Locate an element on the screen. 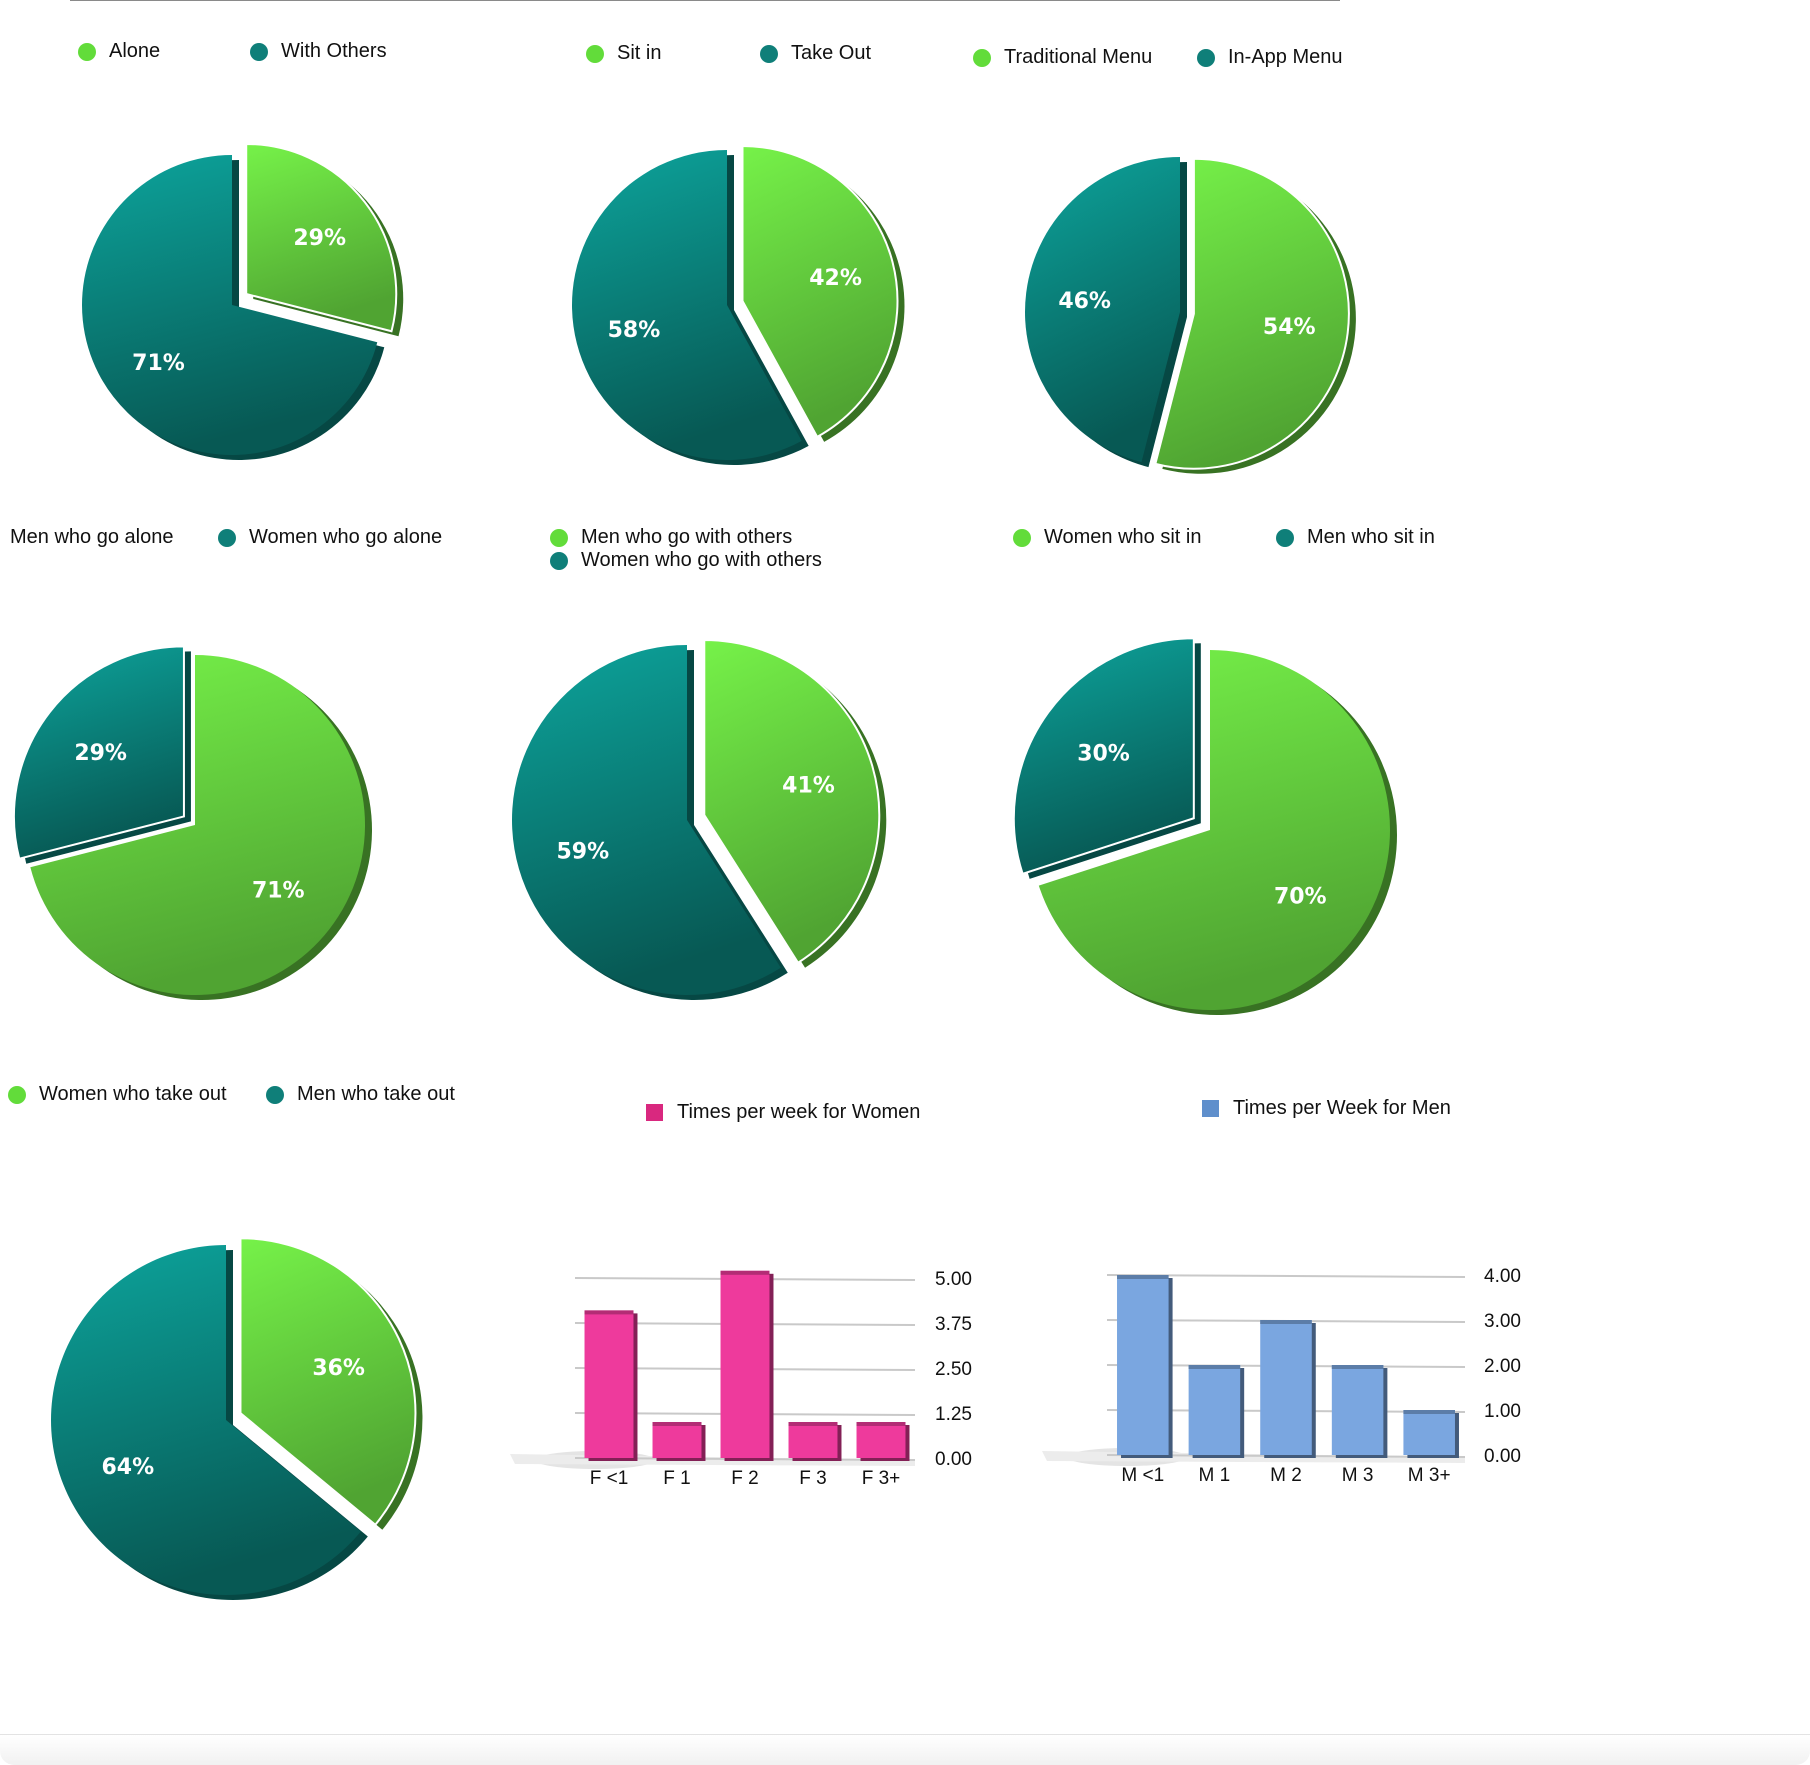 Image resolution: width=1810 pixels, height=1765 pixels. y-tick-label: 2.50 is located at coordinates (953, 1369).